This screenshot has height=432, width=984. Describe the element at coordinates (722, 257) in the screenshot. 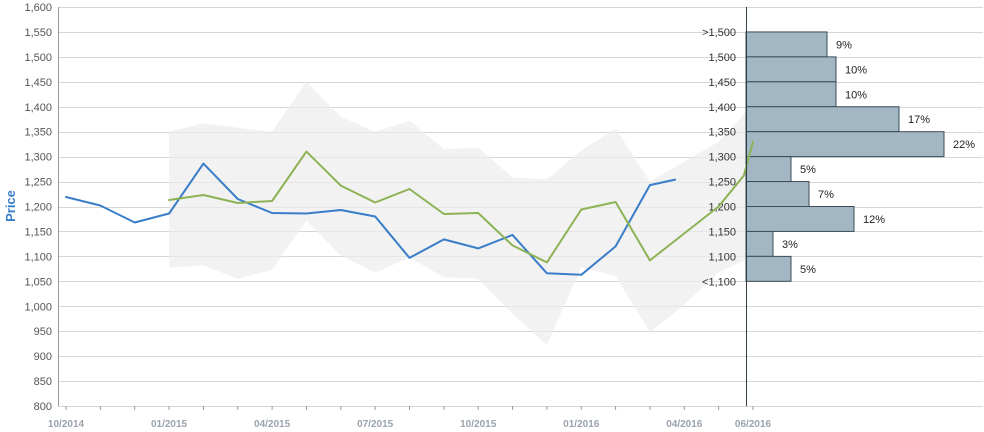

I see `histogram-bin-label: 1,100` at that location.